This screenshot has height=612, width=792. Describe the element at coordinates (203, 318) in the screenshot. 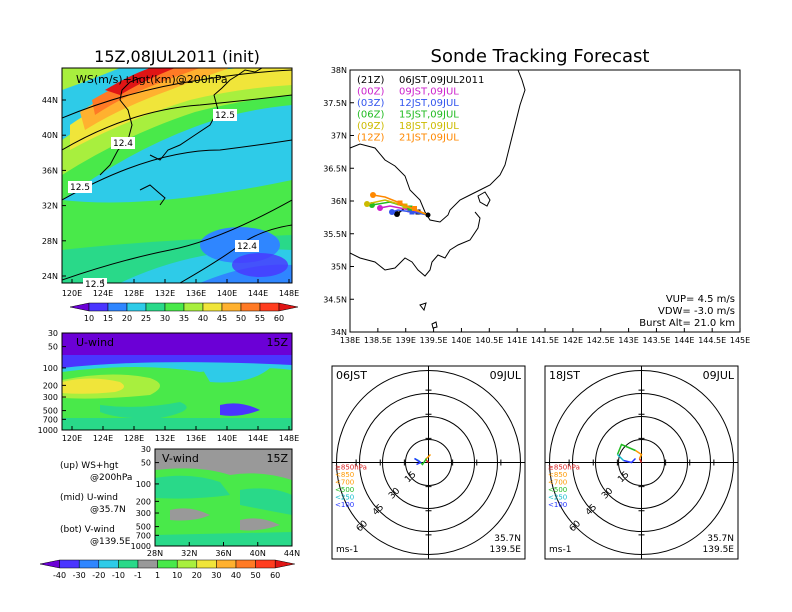

I see `colorbar-label: 40` at that location.